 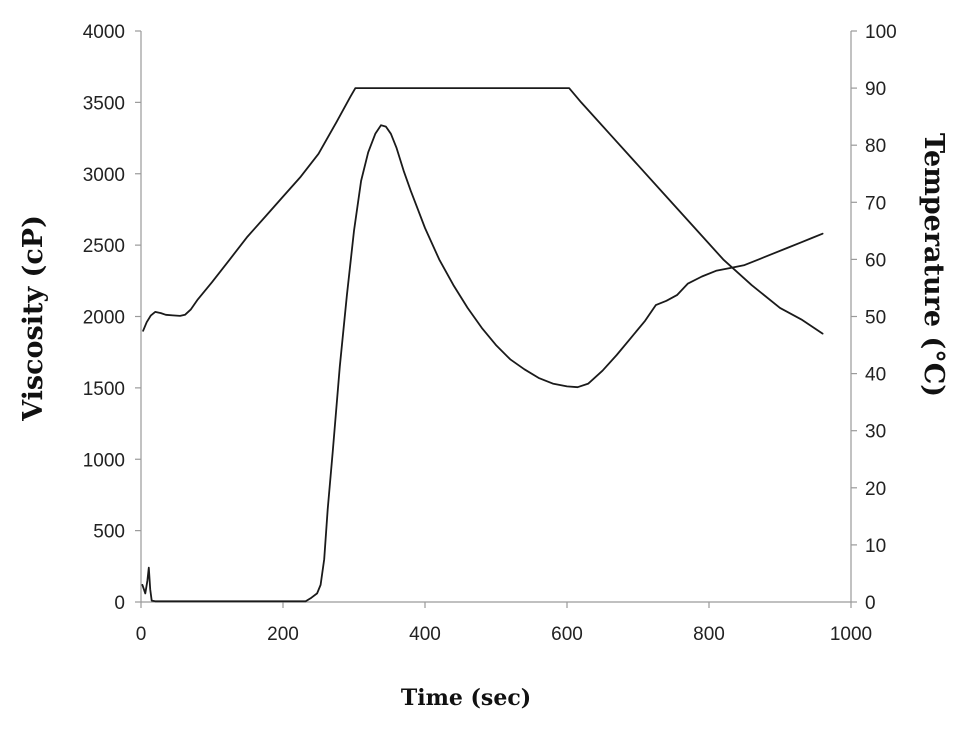 I want to click on y2-tick-label: 30, so click(x=875, y=432).